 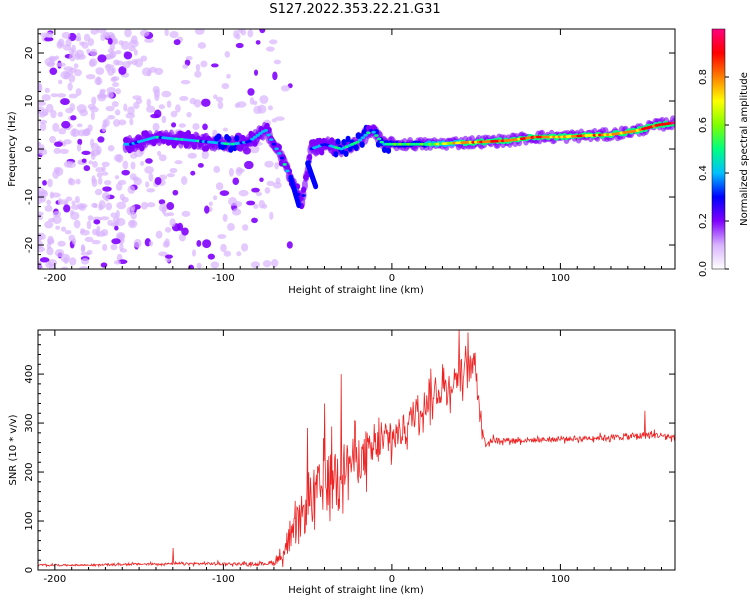 I want to click on snr-y-tick-label: 400, so click(x=29, y=374).